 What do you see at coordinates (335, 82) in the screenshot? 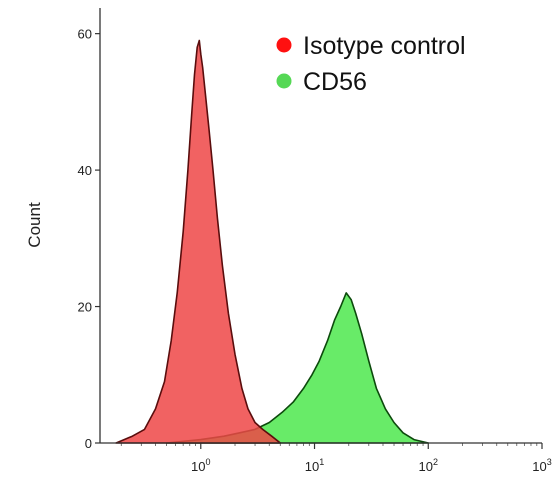
I see `legend-label: CD56` at bounding box center [335, 82].